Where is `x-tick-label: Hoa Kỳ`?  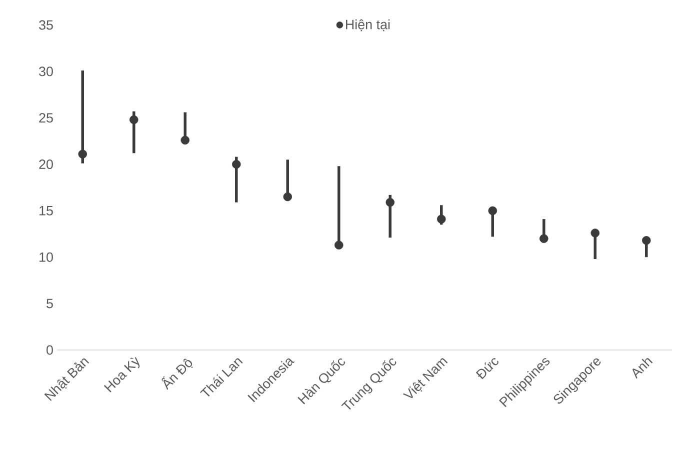 x-tick-label: Hoa Kỳ is located at coordinates (122, 374).